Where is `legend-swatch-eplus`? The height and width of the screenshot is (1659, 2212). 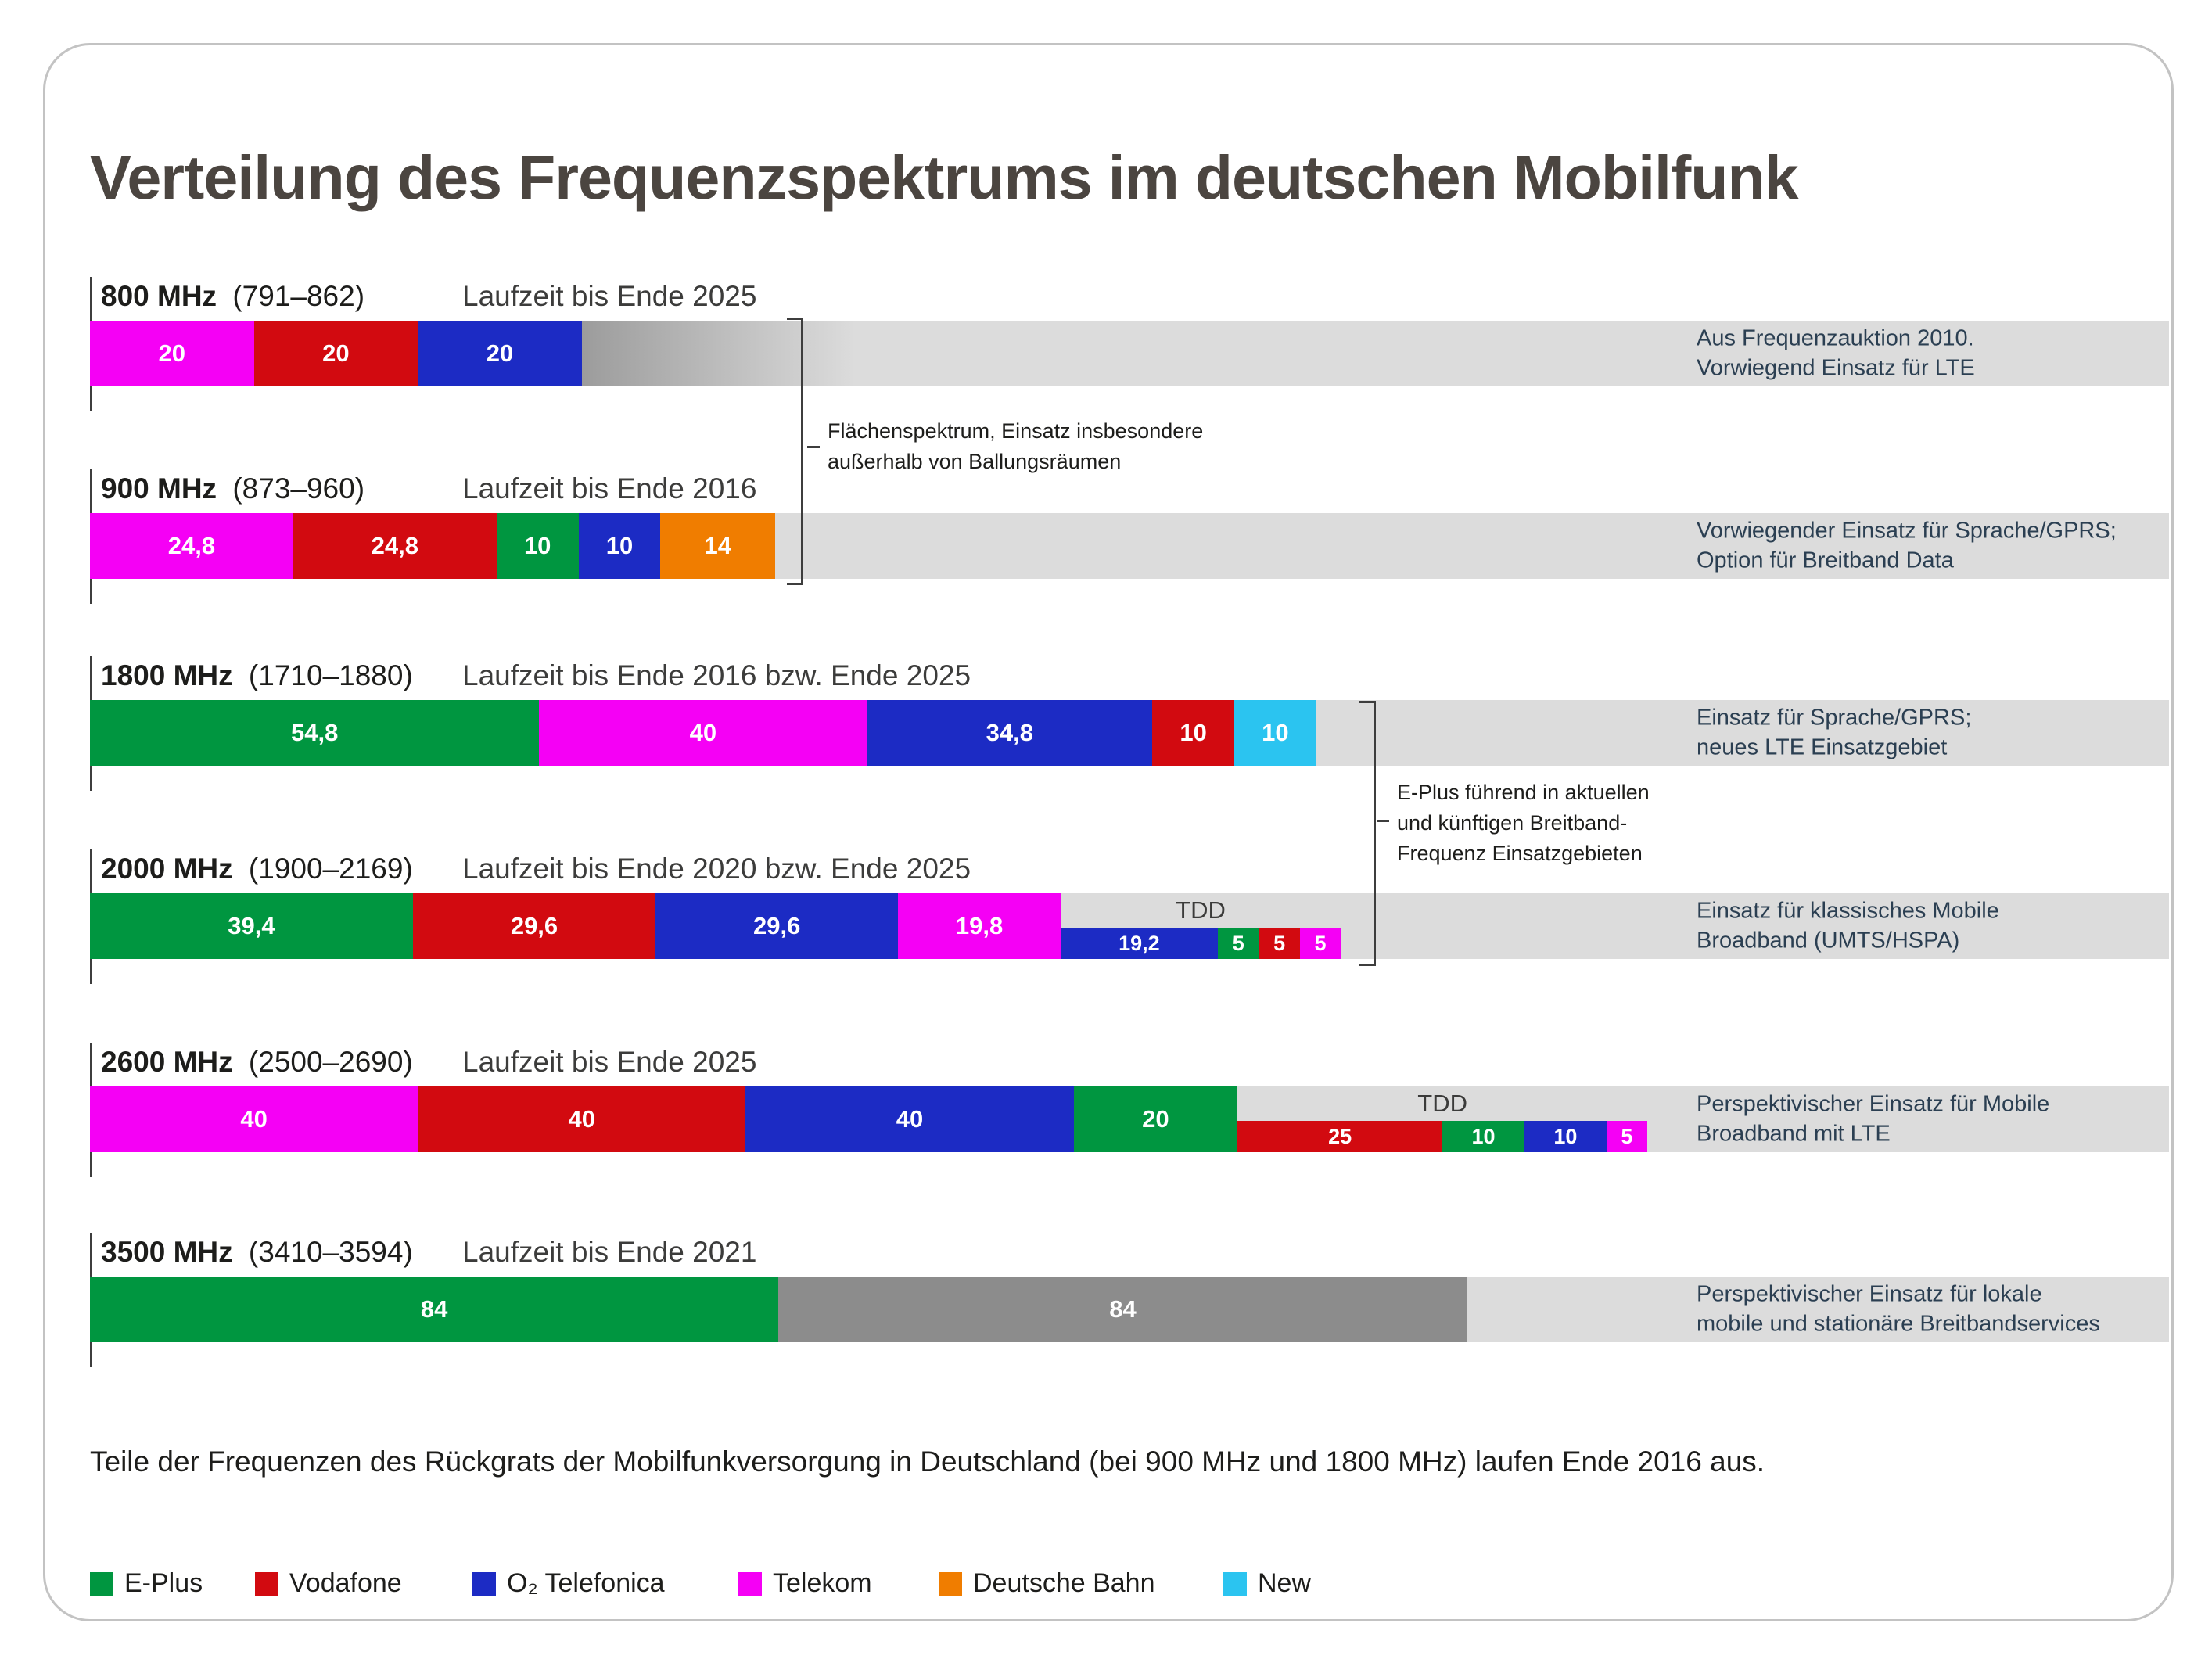 legend-swatch-eplus is located at coordinates (101, 1583).